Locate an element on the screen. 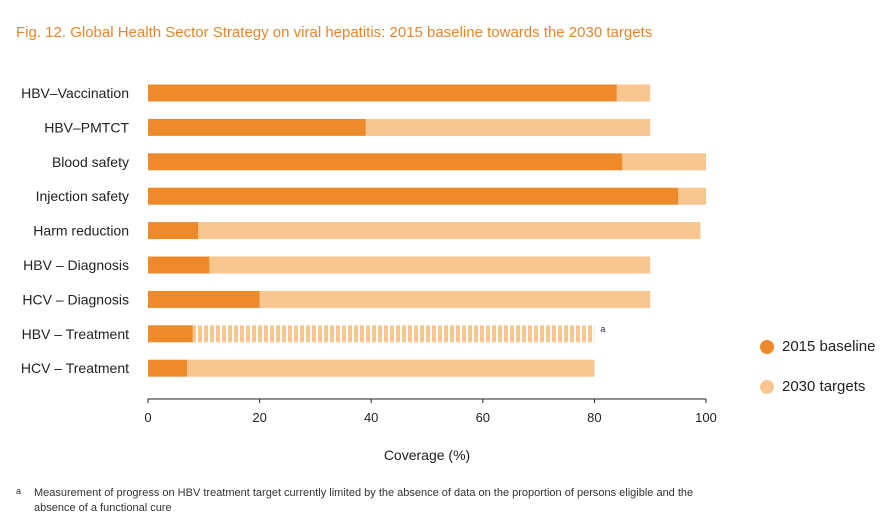  legend-swatch-baseline is located at coordinates (767, 347).